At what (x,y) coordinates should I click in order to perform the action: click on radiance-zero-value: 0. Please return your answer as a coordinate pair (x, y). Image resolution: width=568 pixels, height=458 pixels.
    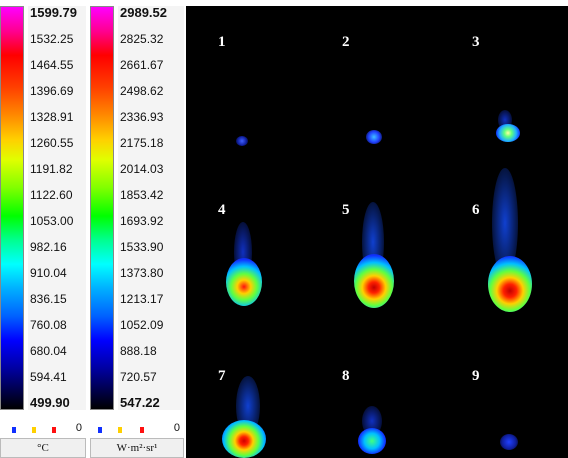
    Looking at the image, I should click on (176, 428).